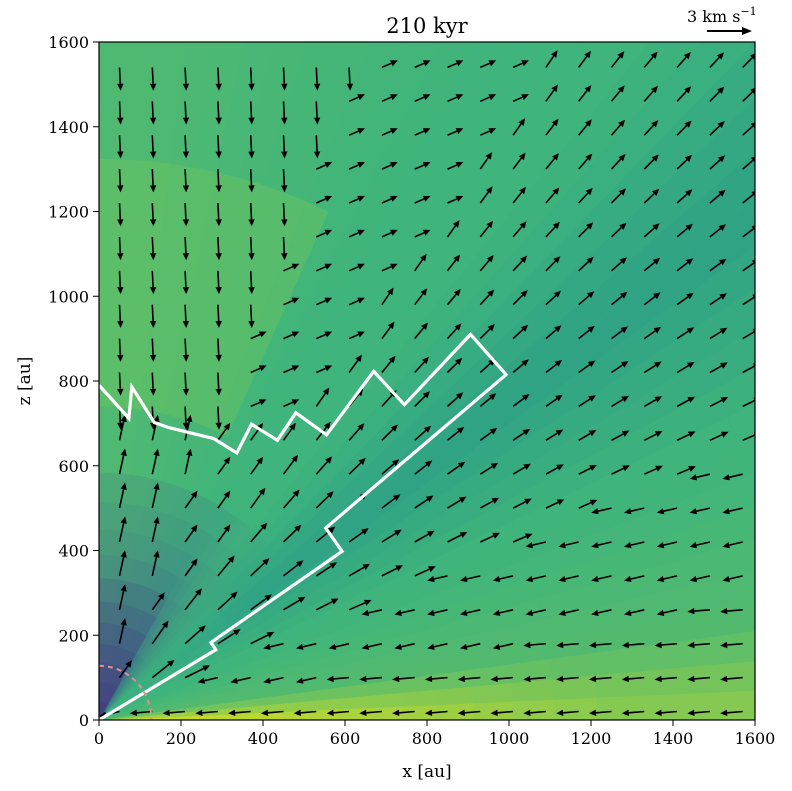 The image size is (792, 791). I want to click on y-tick-label: 400, so click(73, 551).